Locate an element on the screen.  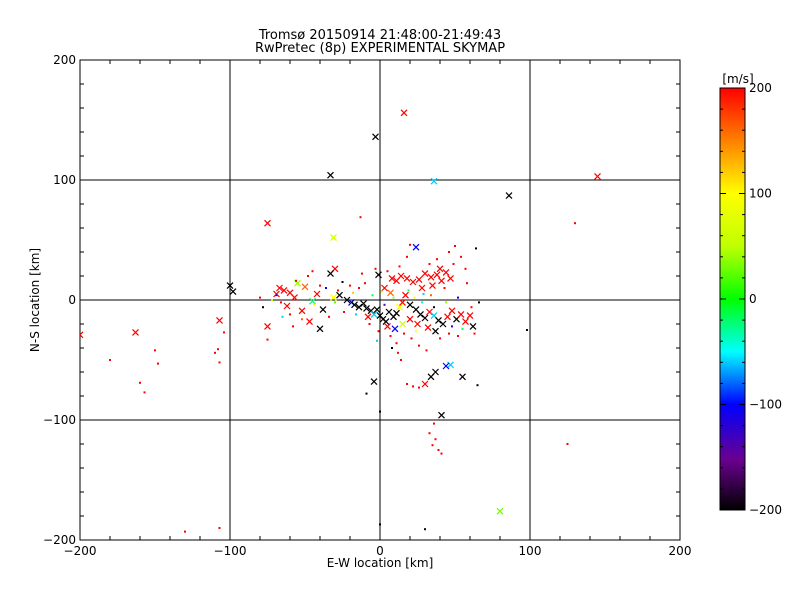
colorbar-label: [m/s] is located at coordinates (737, 79).